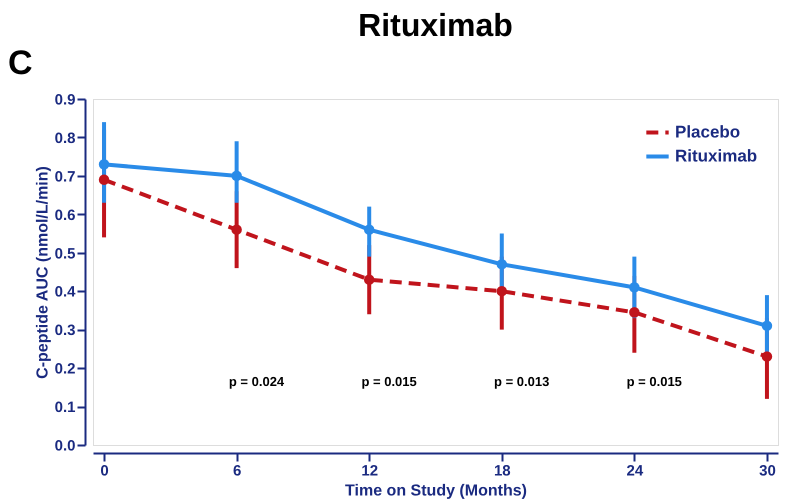 The width and height of the screenshot is (788, 503). Describe the element at coordinates (237, 471) in the screenshot. I see `x-tick-label: 6` at that location.